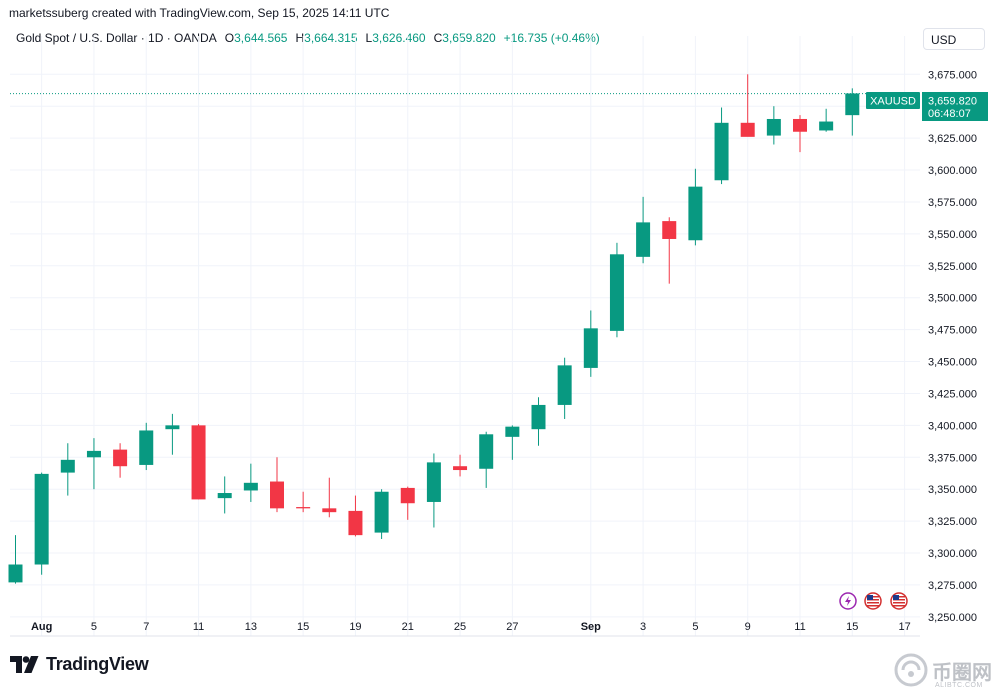 The height and width of the screenshot is (691, 1000). What do you see at coordinates (952, 331) in the screenshot?
I see `y-tick-label: 3,475.000` at bounding box center [952, 331].